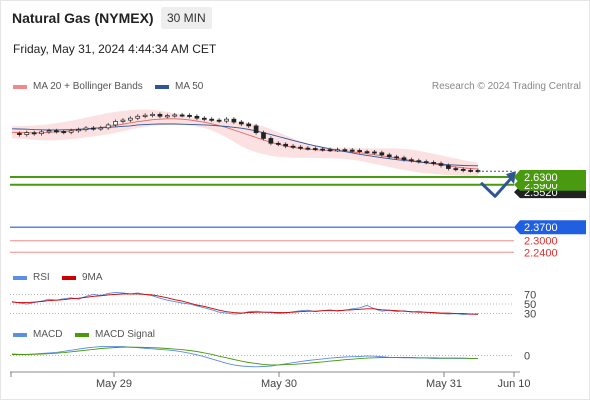  Describe the element at coordinates (279, 384) in the screenshot. I see `x-axis-label: May 30` at that location.